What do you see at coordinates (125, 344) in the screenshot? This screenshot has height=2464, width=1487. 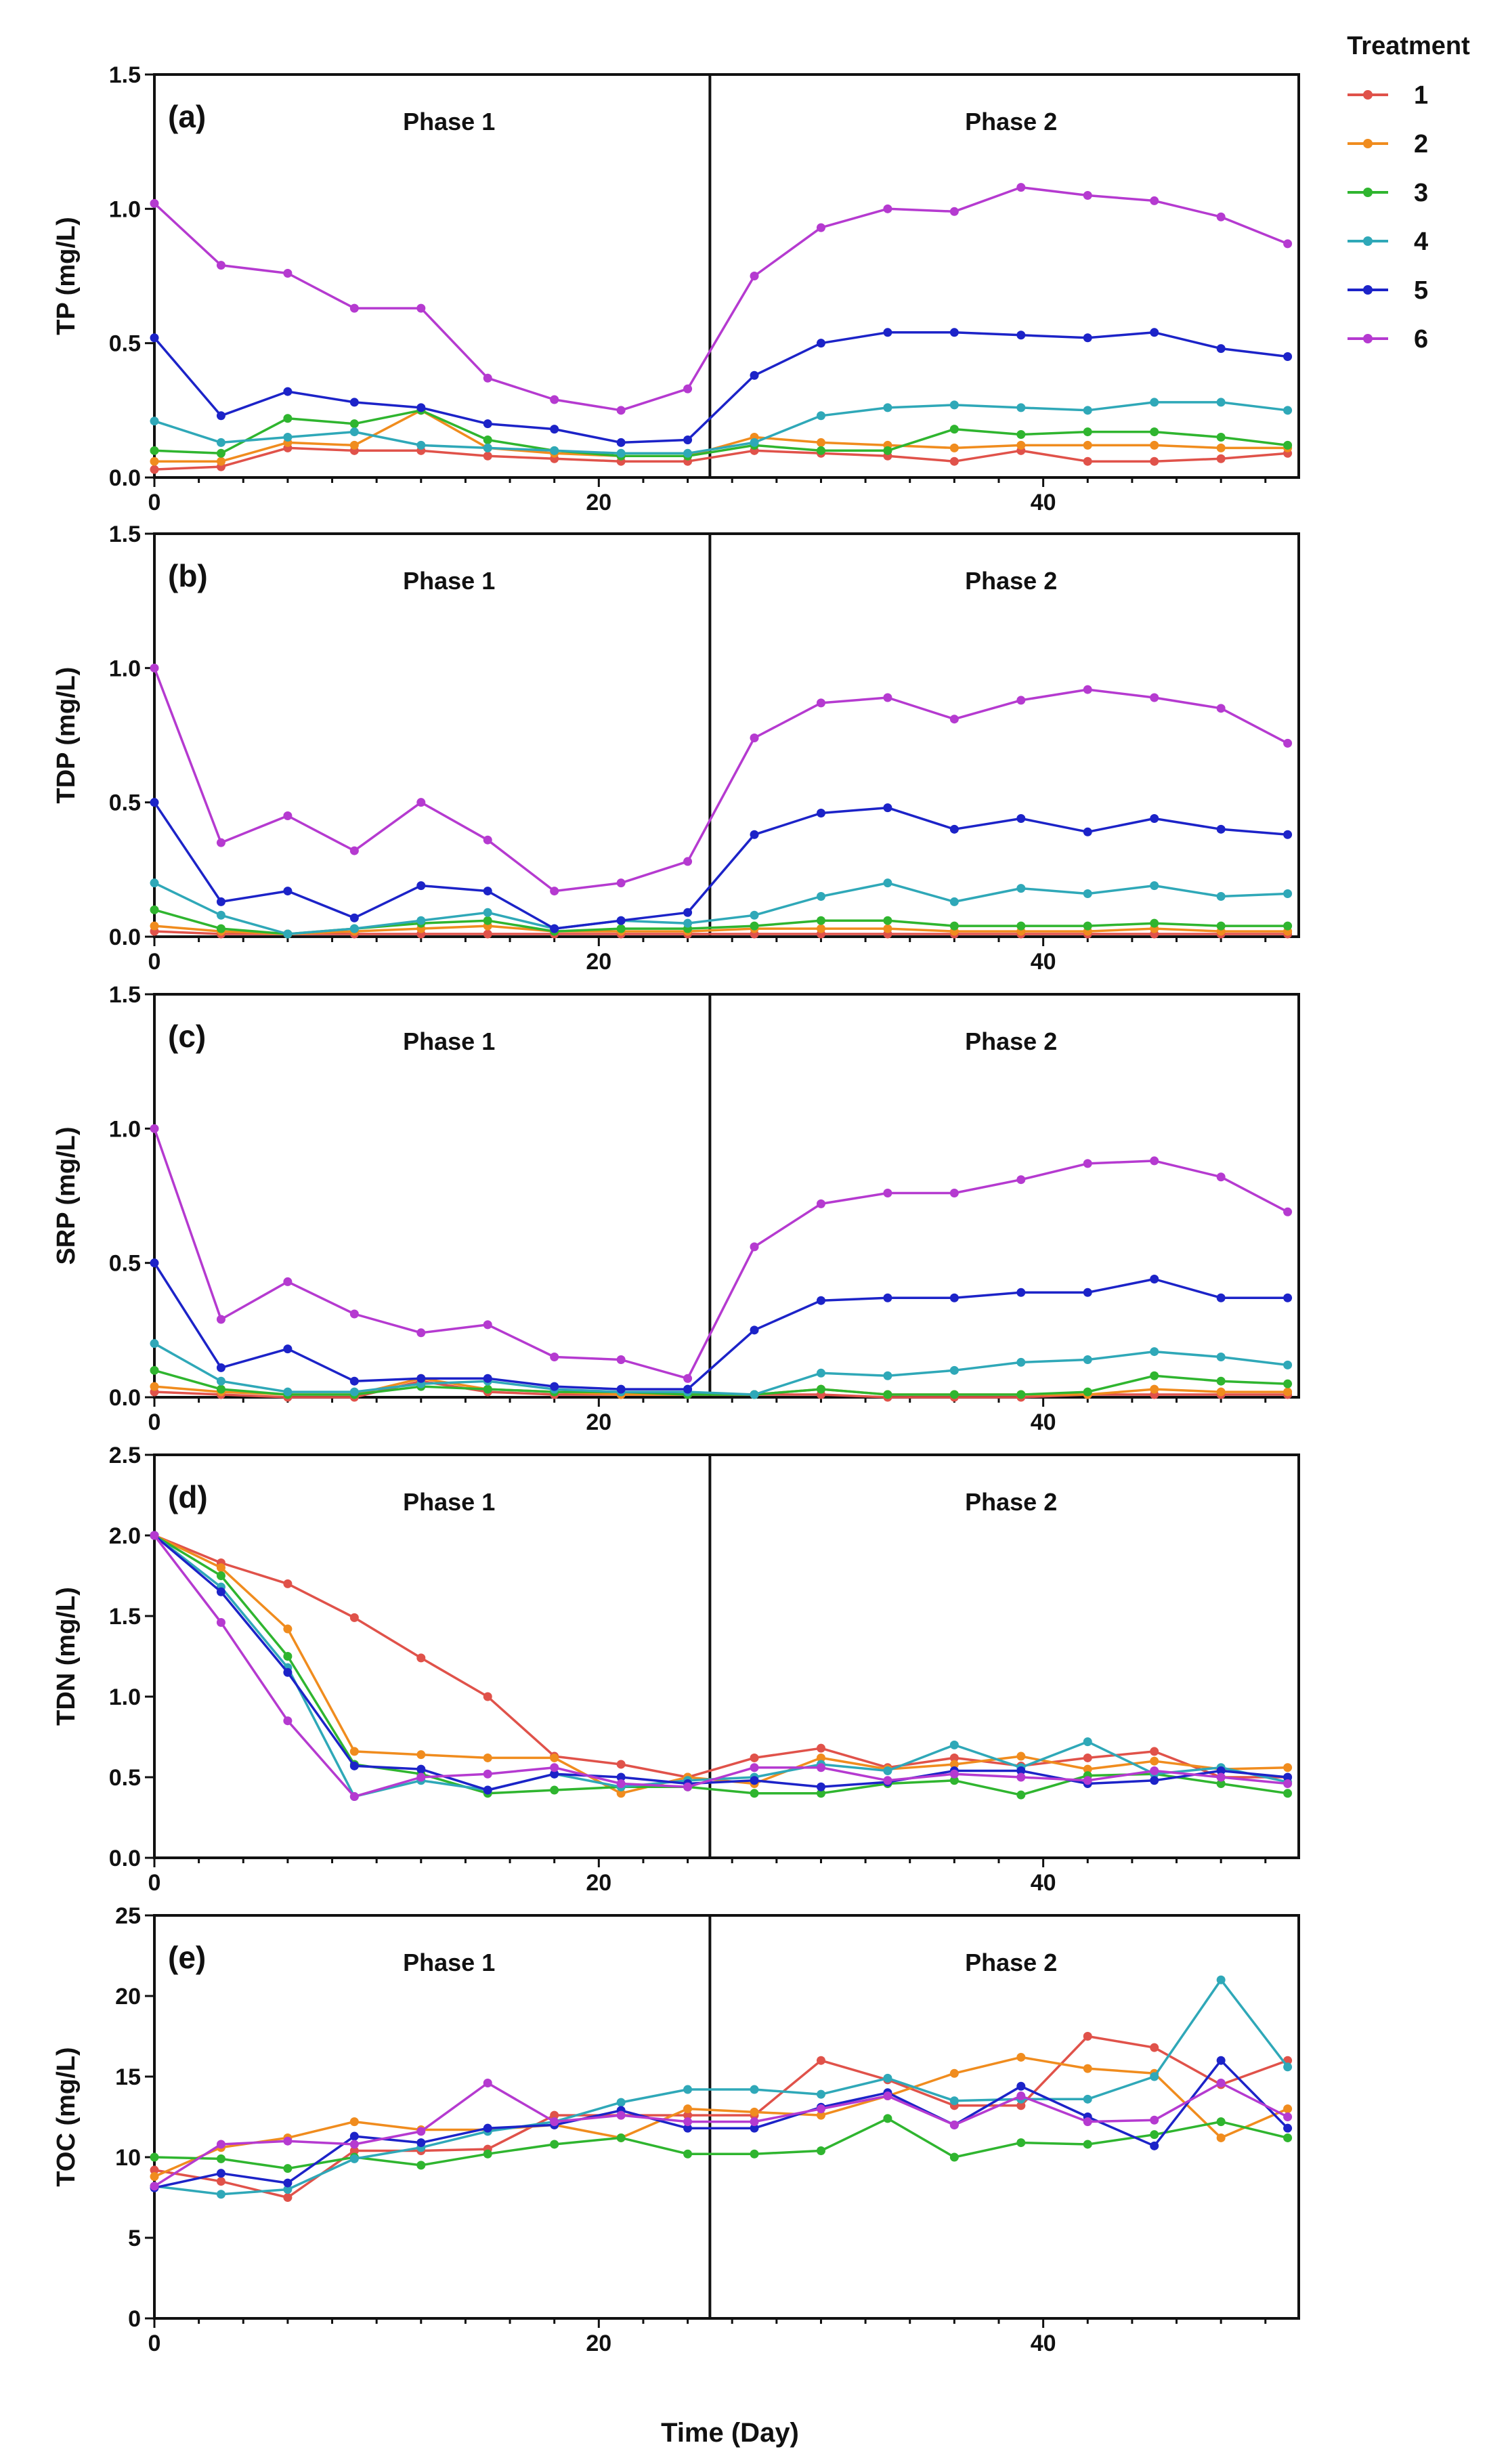 I see `y-tick-label: 0.5` at bounding box center [125, 344].